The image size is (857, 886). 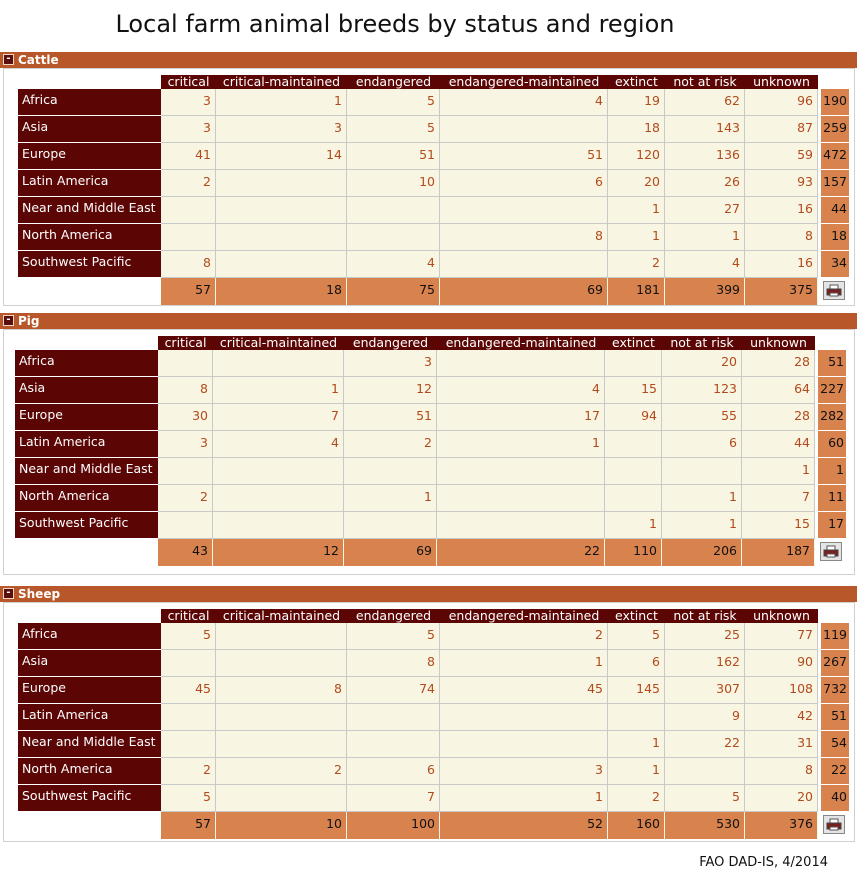 What do you see at coordinates (835, 210) in the screenshot?
I see `row-total: 44` at bounding box center [835, 210].